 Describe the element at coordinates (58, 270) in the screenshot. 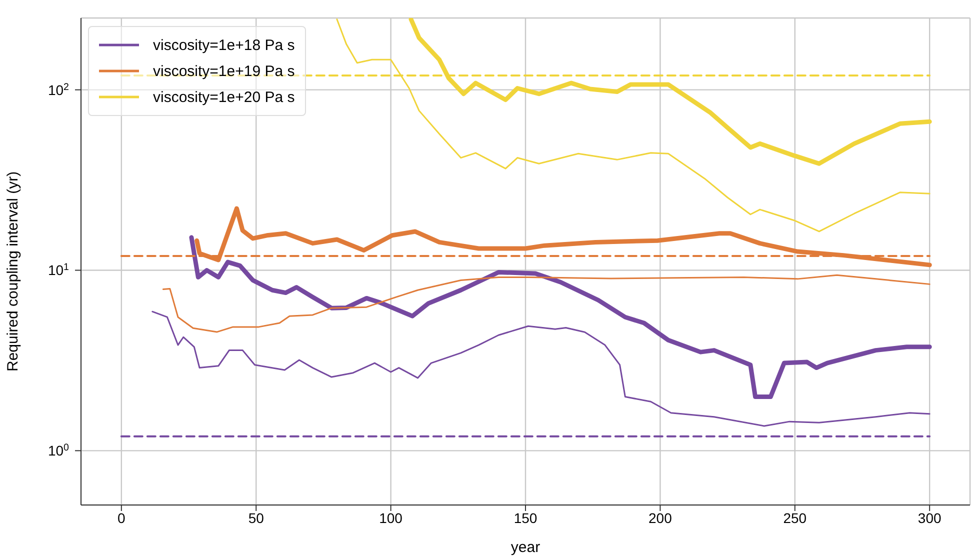

I see `y-tick-label: 10$^{1}$` at that location.